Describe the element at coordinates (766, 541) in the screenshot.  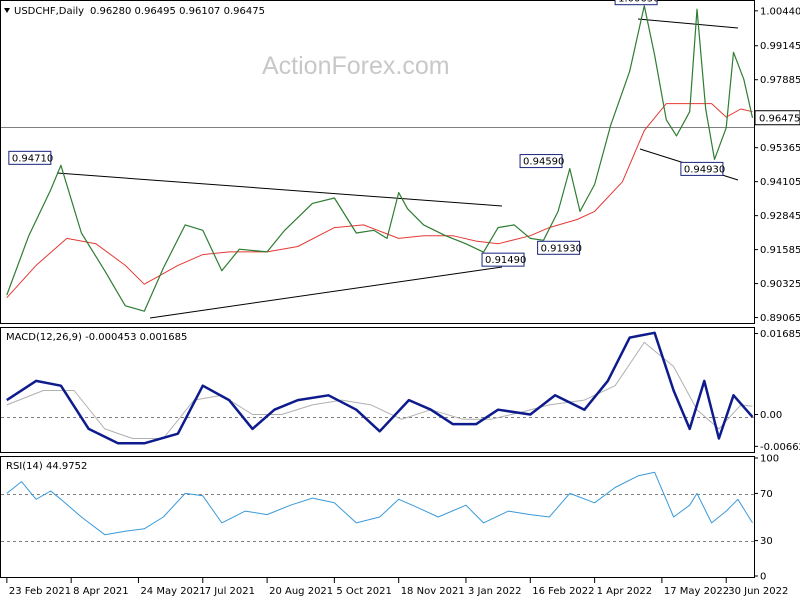
I see `rsi-tick-label: 30` at that location.